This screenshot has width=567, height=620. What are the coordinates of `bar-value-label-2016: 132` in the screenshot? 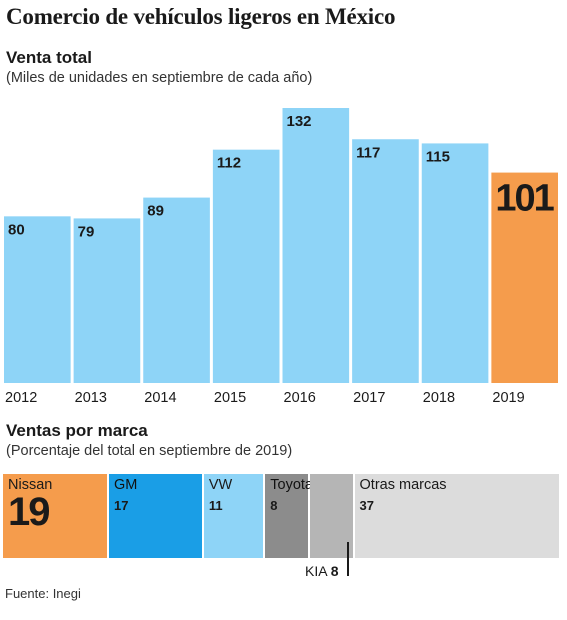 It's located at (299, 121).